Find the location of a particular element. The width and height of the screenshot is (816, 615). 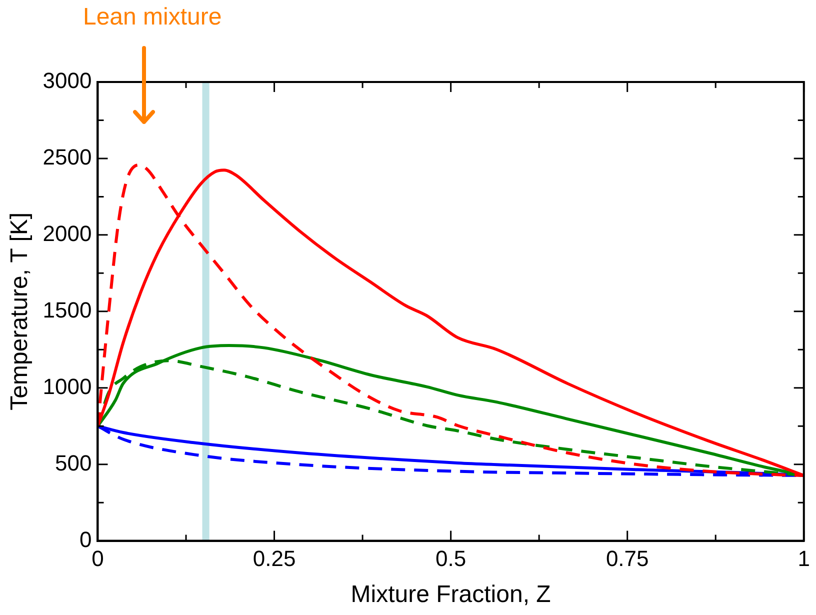

y-tick-label: 0 is located at coordinates (85, 539).